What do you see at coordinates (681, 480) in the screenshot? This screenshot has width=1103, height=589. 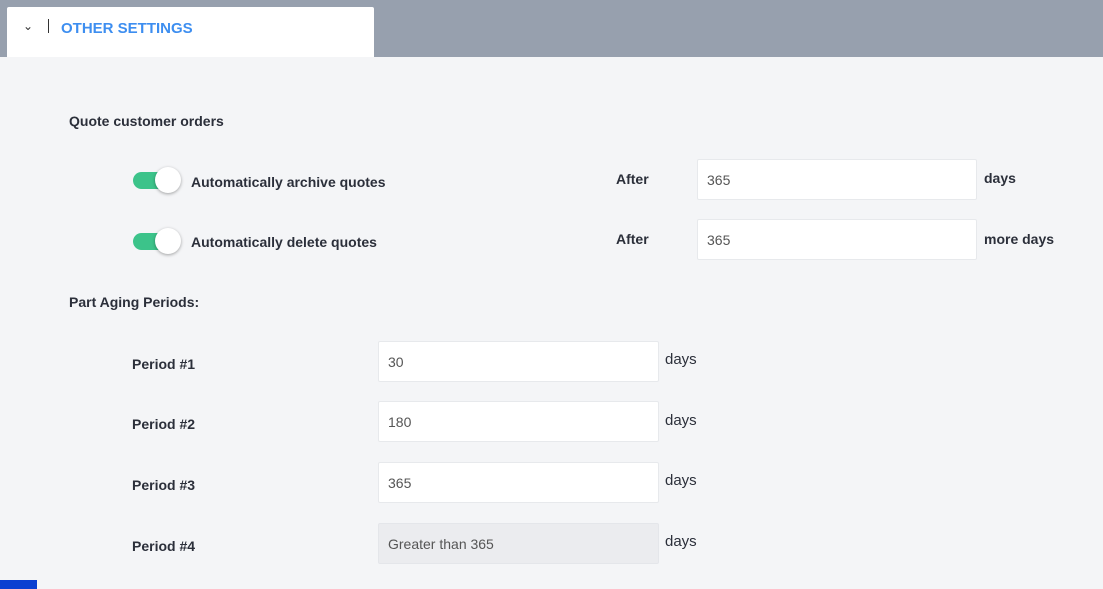 I see `period-3-unit: days` at bounding box center [681, 480].